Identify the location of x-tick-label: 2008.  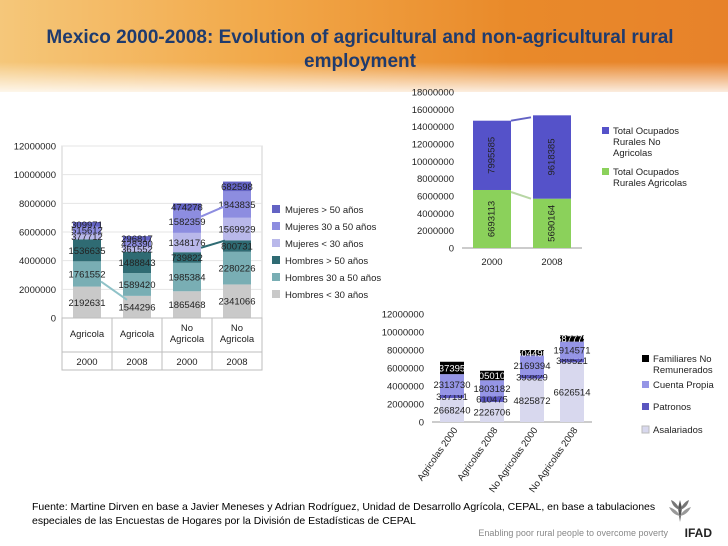
(551, 262).